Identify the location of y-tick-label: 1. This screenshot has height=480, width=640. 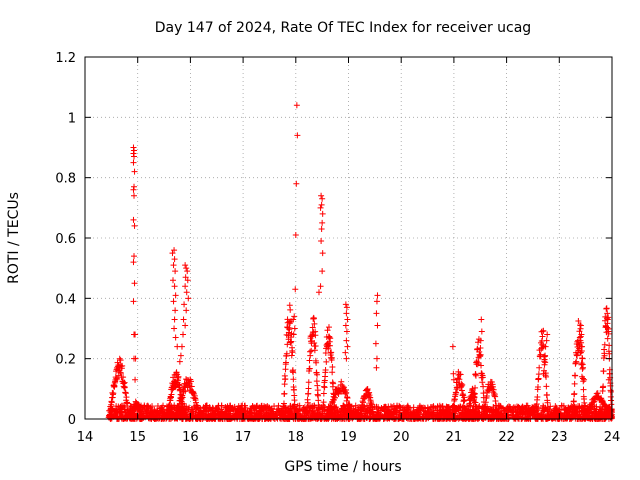
(72, 118).